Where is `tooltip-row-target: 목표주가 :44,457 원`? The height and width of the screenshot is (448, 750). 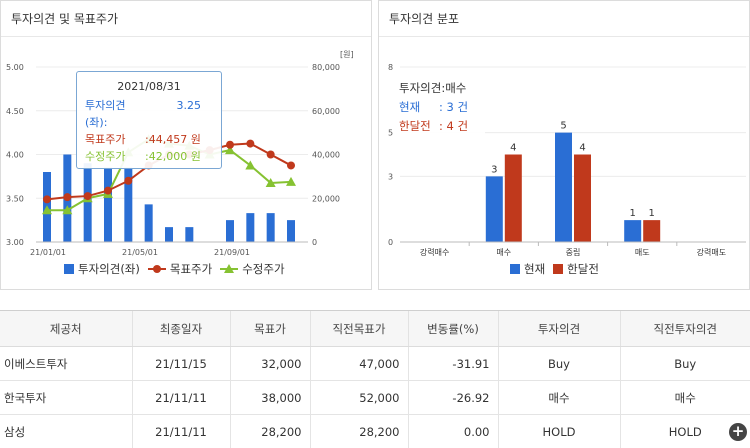
tooltip-row-target: 목표주가 :44,457 원 is located at coordinates (149, 139).